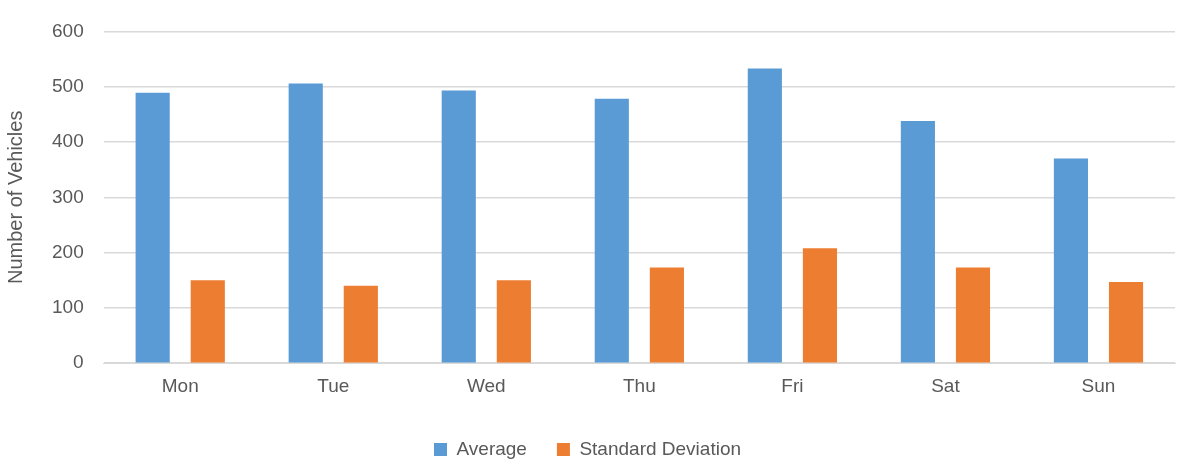 Image resolution: width=1180 pixels, height=469 pixels. I want to click on x-tick-label: Sat, so click(946, 385).